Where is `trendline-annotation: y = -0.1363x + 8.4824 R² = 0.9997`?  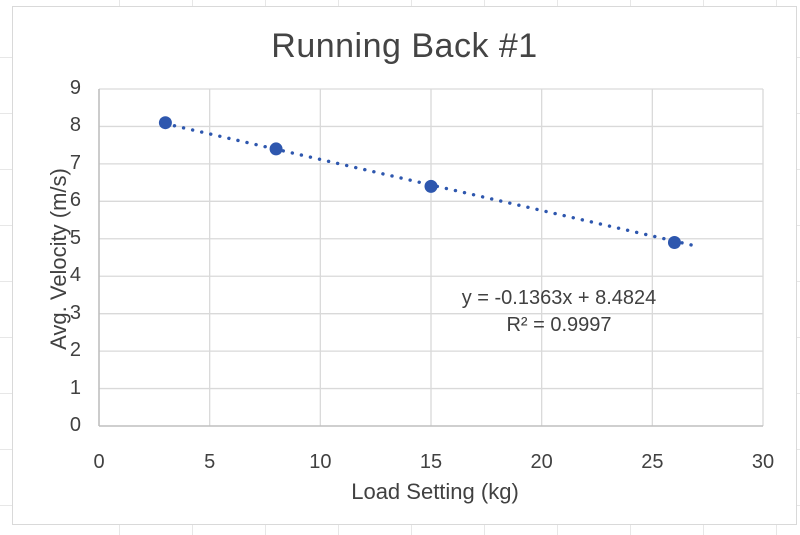
trendline-annotation: y = -0.1363x + 8.4824 R² = 0.9997 is located at coordinates (559, 312).